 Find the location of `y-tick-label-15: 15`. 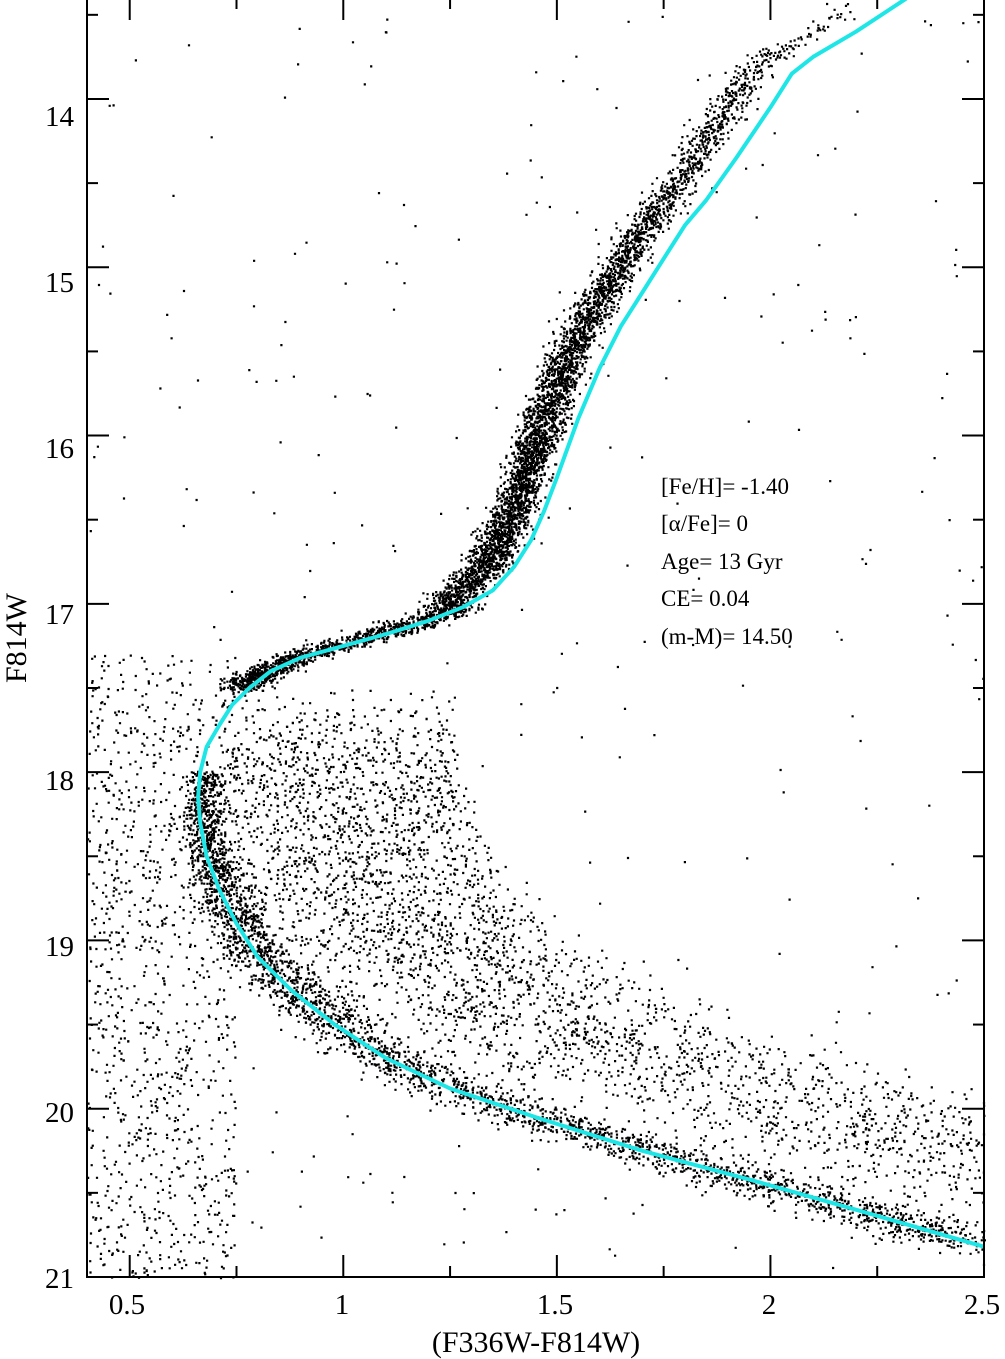

y-tick-label-15: 15 is located at coordinates (59, 283).